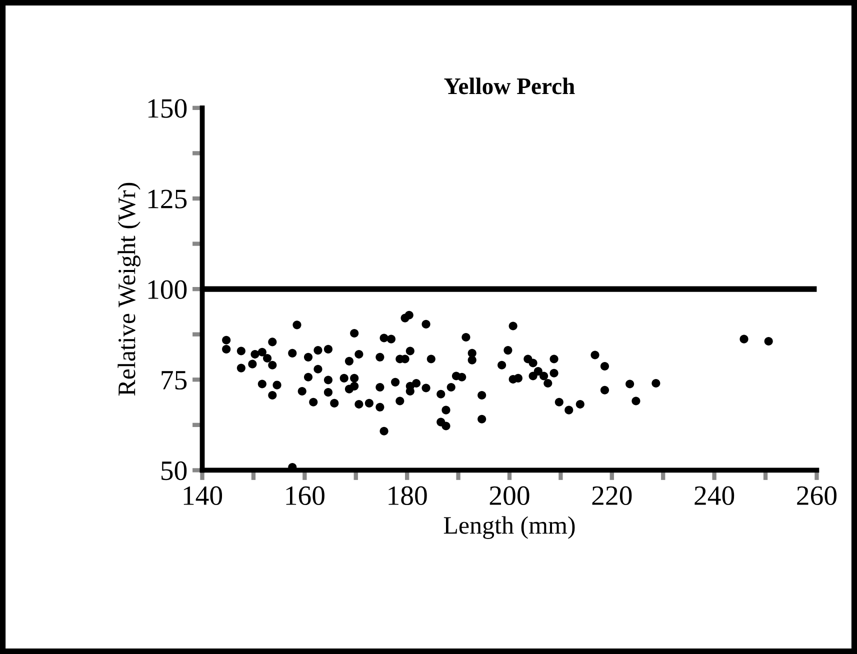 This screenshot has width=857, height=654. I want to click on x-tick-label: 140, so click(203, 496).